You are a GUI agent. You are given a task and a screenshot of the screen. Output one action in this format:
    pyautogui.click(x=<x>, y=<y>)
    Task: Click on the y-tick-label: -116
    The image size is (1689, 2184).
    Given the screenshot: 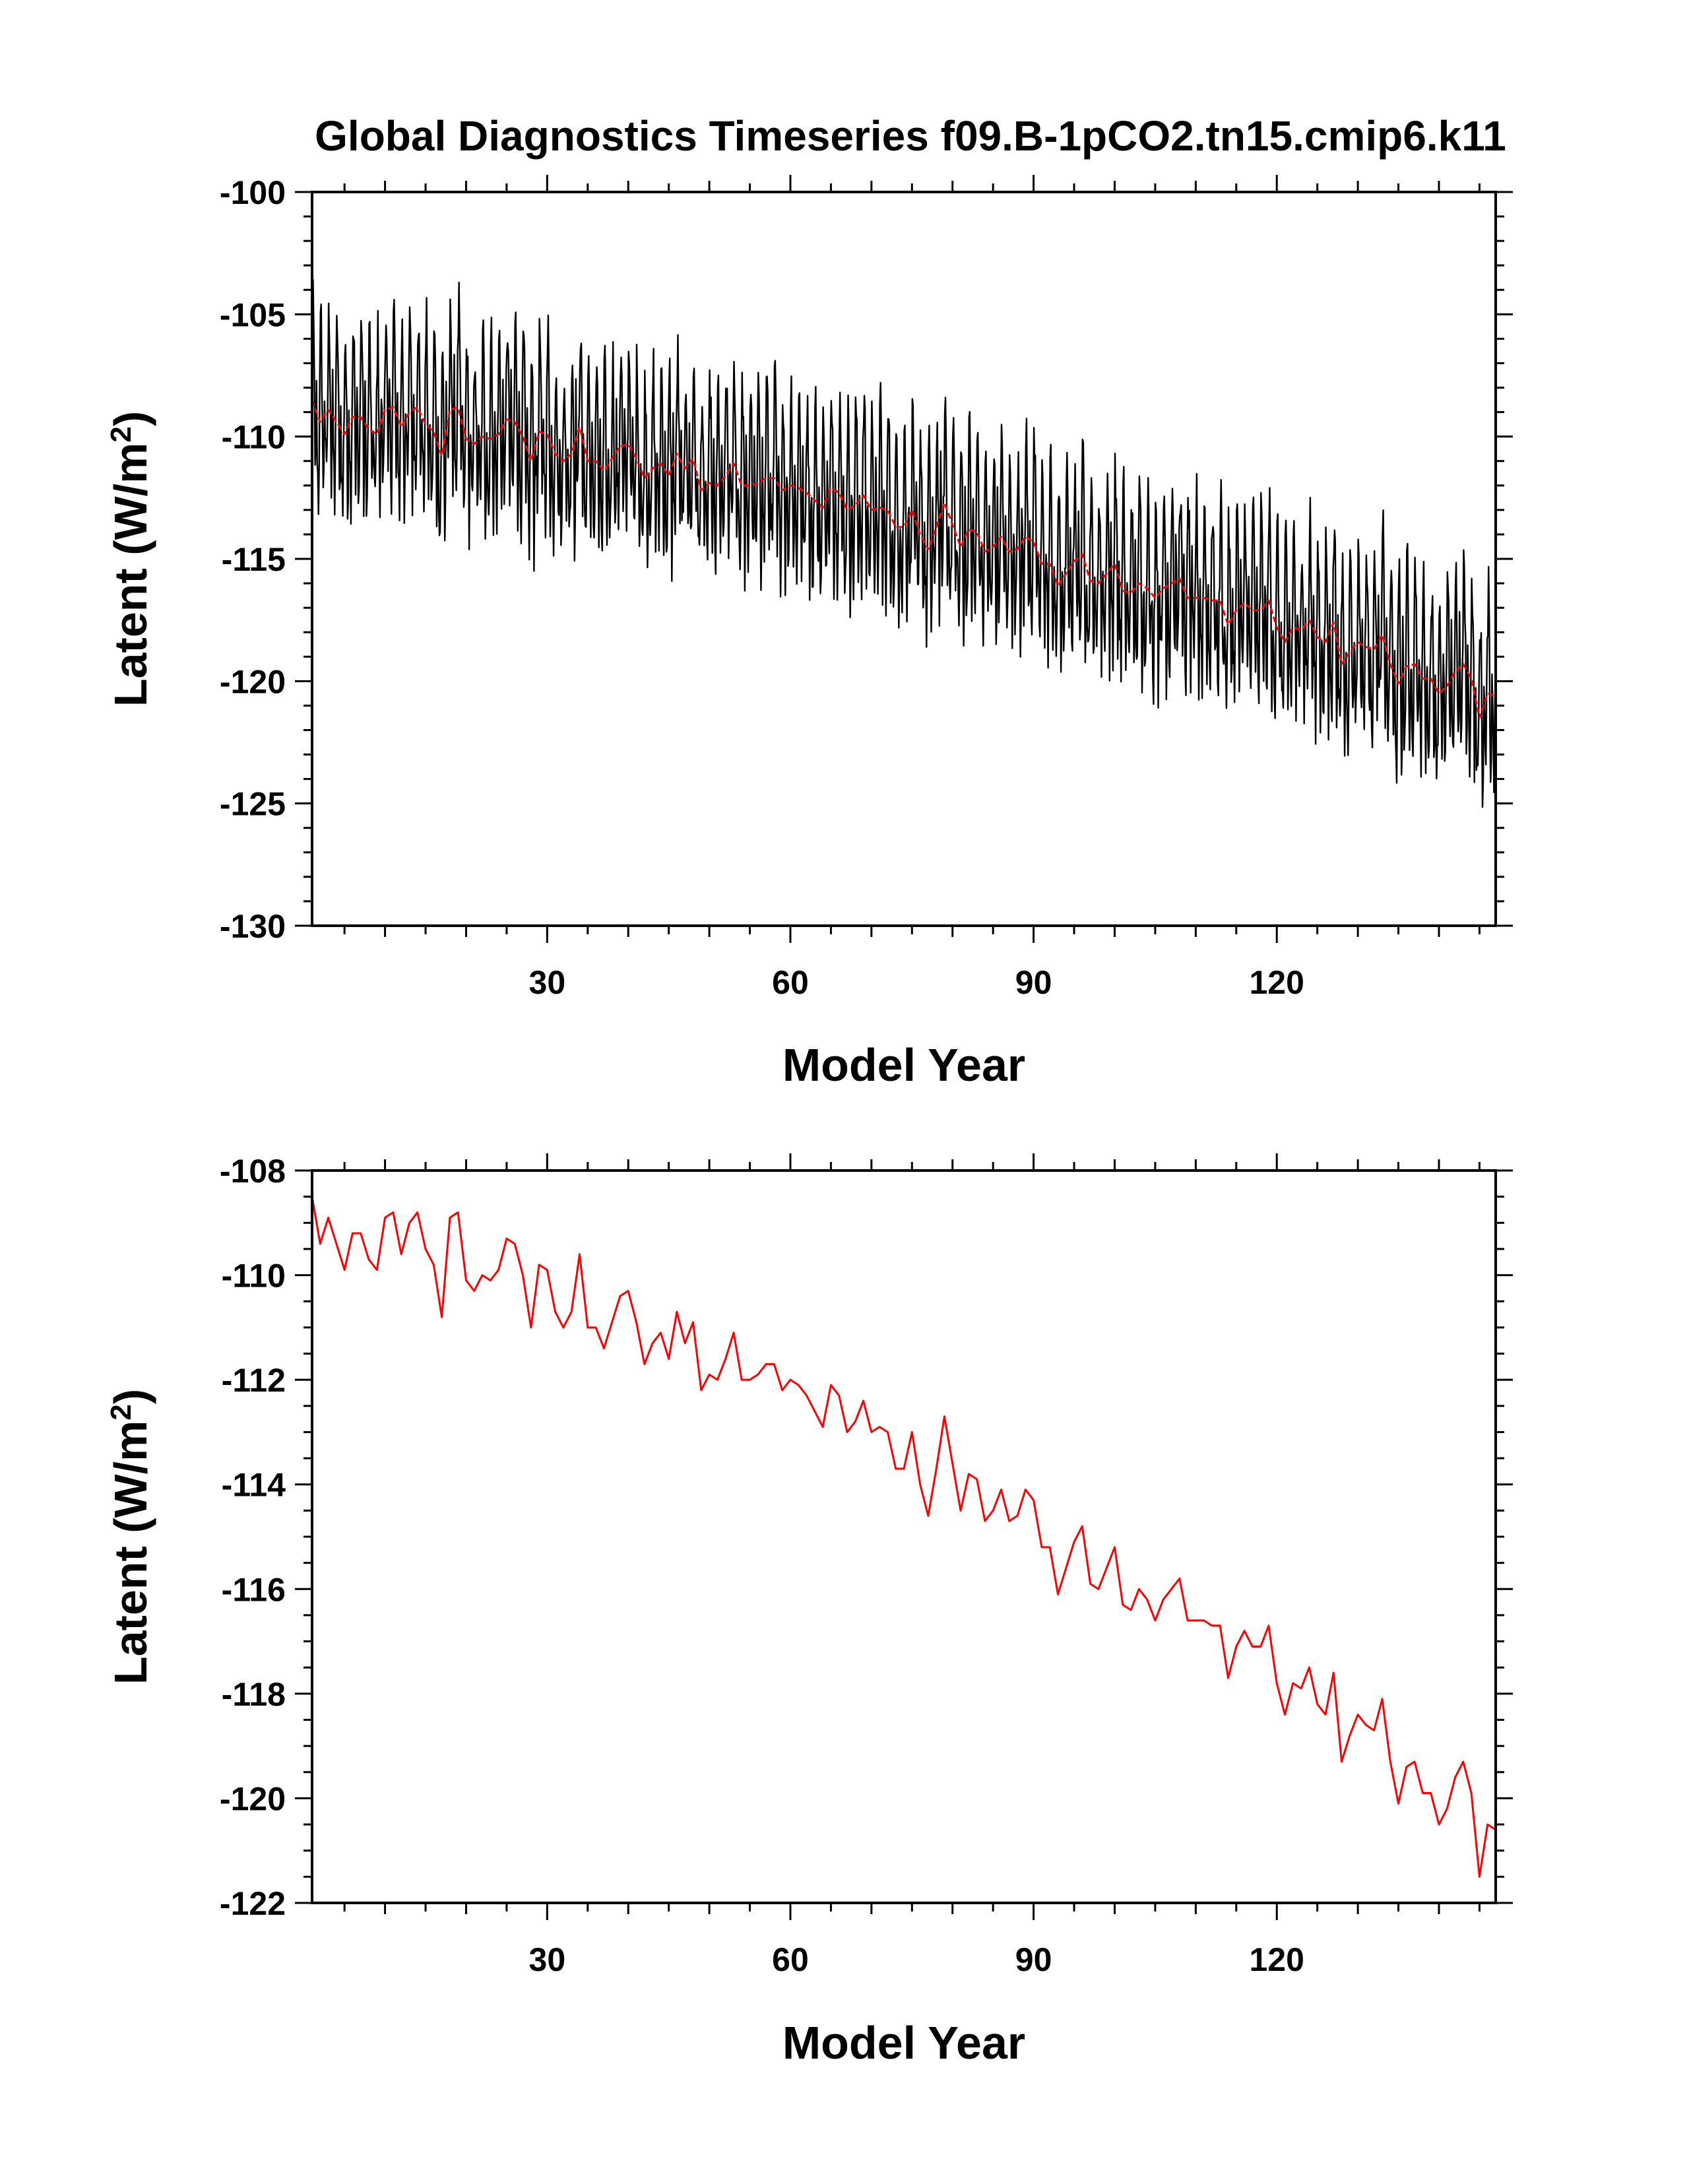 What is the action you would take?
    pyautogui.click(x=254, y=1589)
    